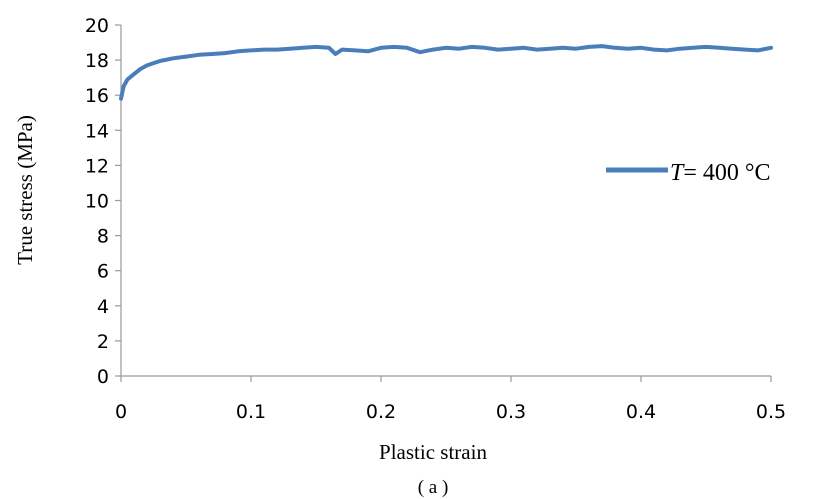 The width and height of the screenshot is (826, 499). Describe the element at coordinates (450, 399) in the screenshot. I see `x-axis-ticks: 0 0.1 0.2 0.3 0.4 0.5` at that location.